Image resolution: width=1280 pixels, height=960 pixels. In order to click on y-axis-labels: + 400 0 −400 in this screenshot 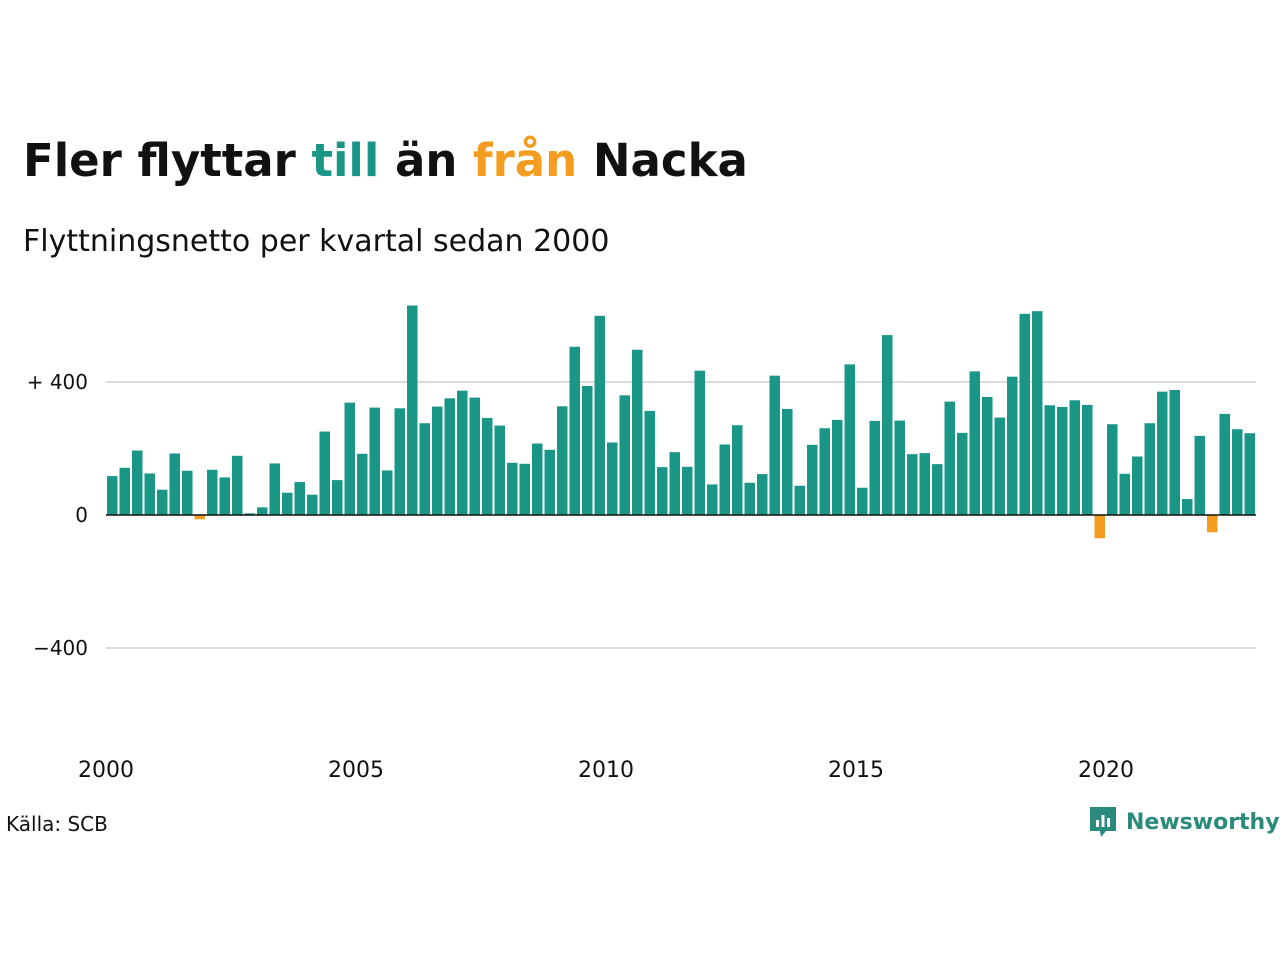, I will do `click(57, 515)`.